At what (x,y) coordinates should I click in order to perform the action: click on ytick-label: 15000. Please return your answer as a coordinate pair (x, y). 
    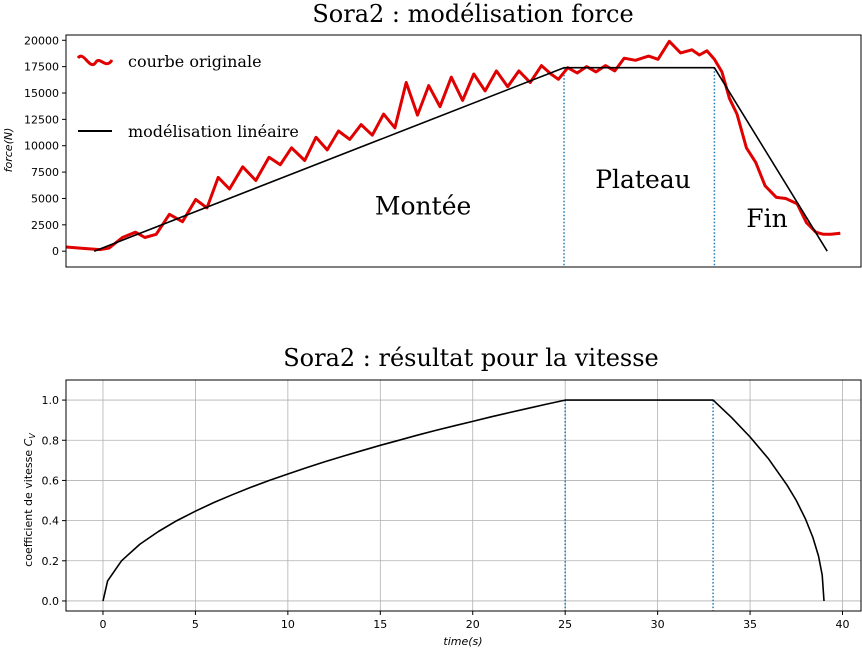
    Looking at the image, I should click on (41, 93).